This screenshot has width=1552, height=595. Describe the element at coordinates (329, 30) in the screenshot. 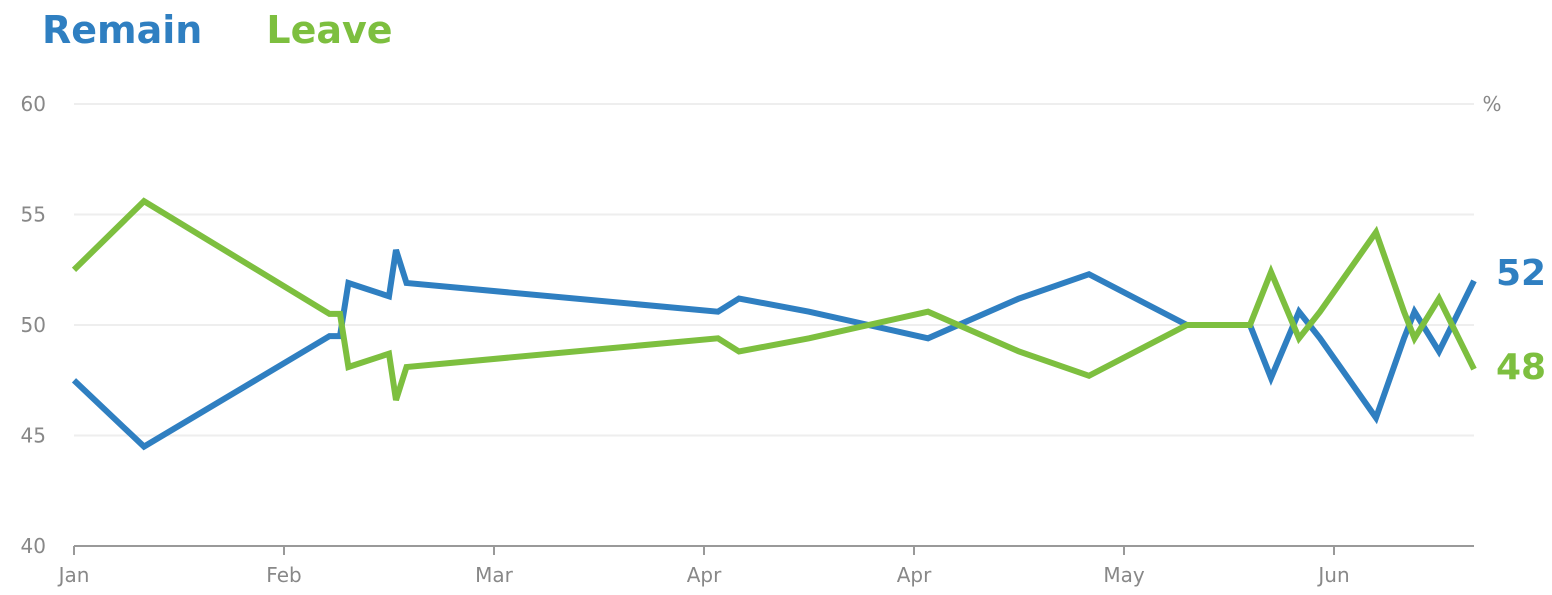

I see `legend-leave: Leave` at that location.